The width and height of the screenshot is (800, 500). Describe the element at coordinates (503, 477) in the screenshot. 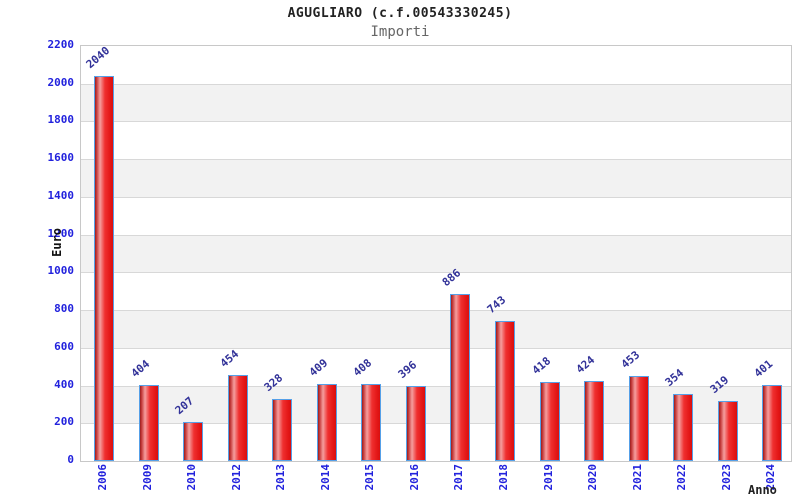

I see `x-tick-label: 2018` at that location.